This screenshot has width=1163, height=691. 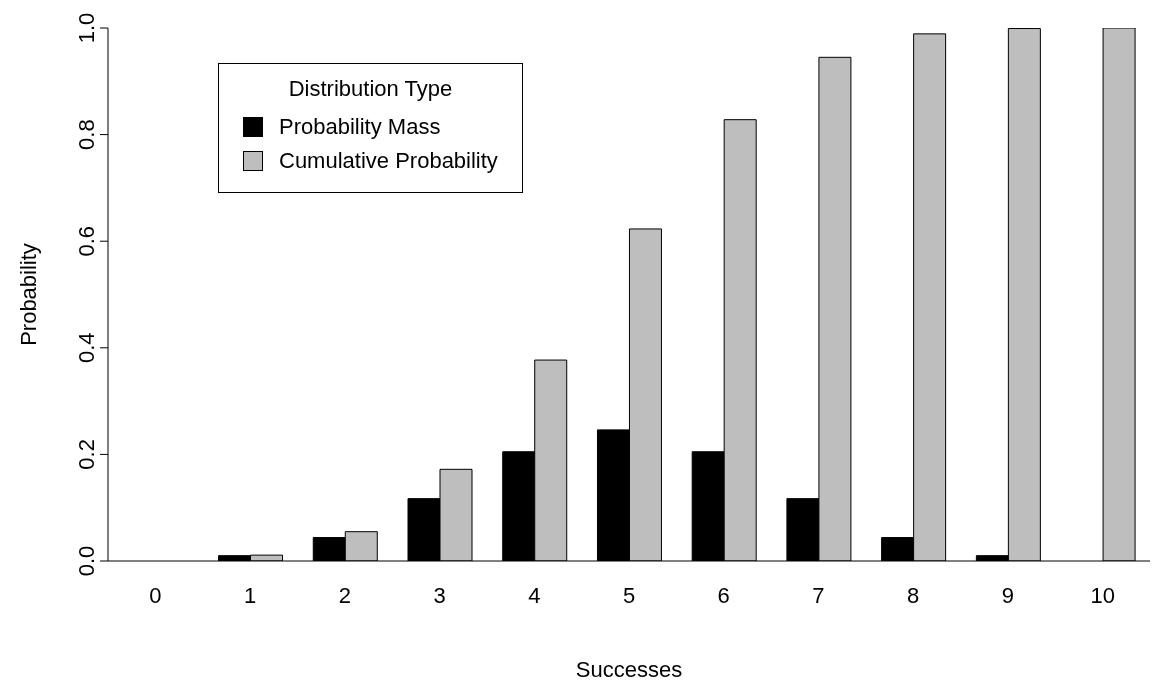 What do you see at coordinates (86, 134) in the screenshot?
I see `y-tick-label: 0.8` at bounding box center [86, 134].